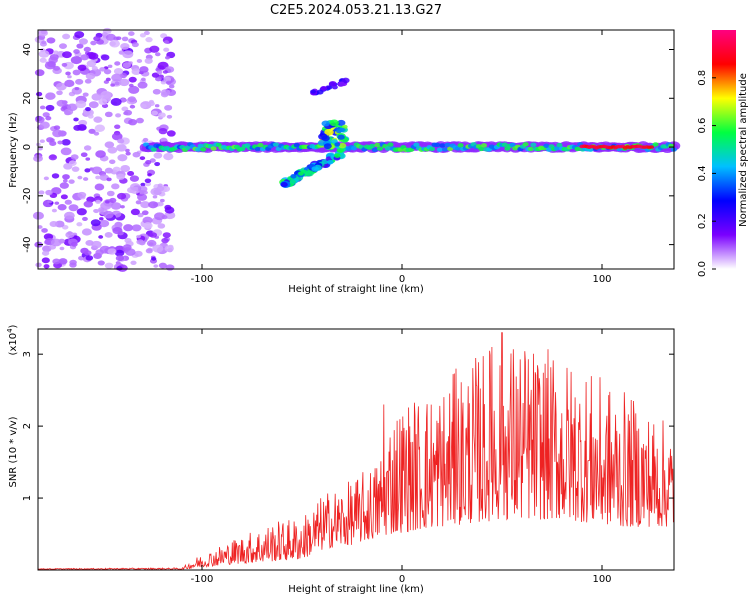 This screenshot has height=600, width=750. Describe the element at coordinates (12, 339) in the screenshot. I see `snr-scale-note: (x104)` at that location.